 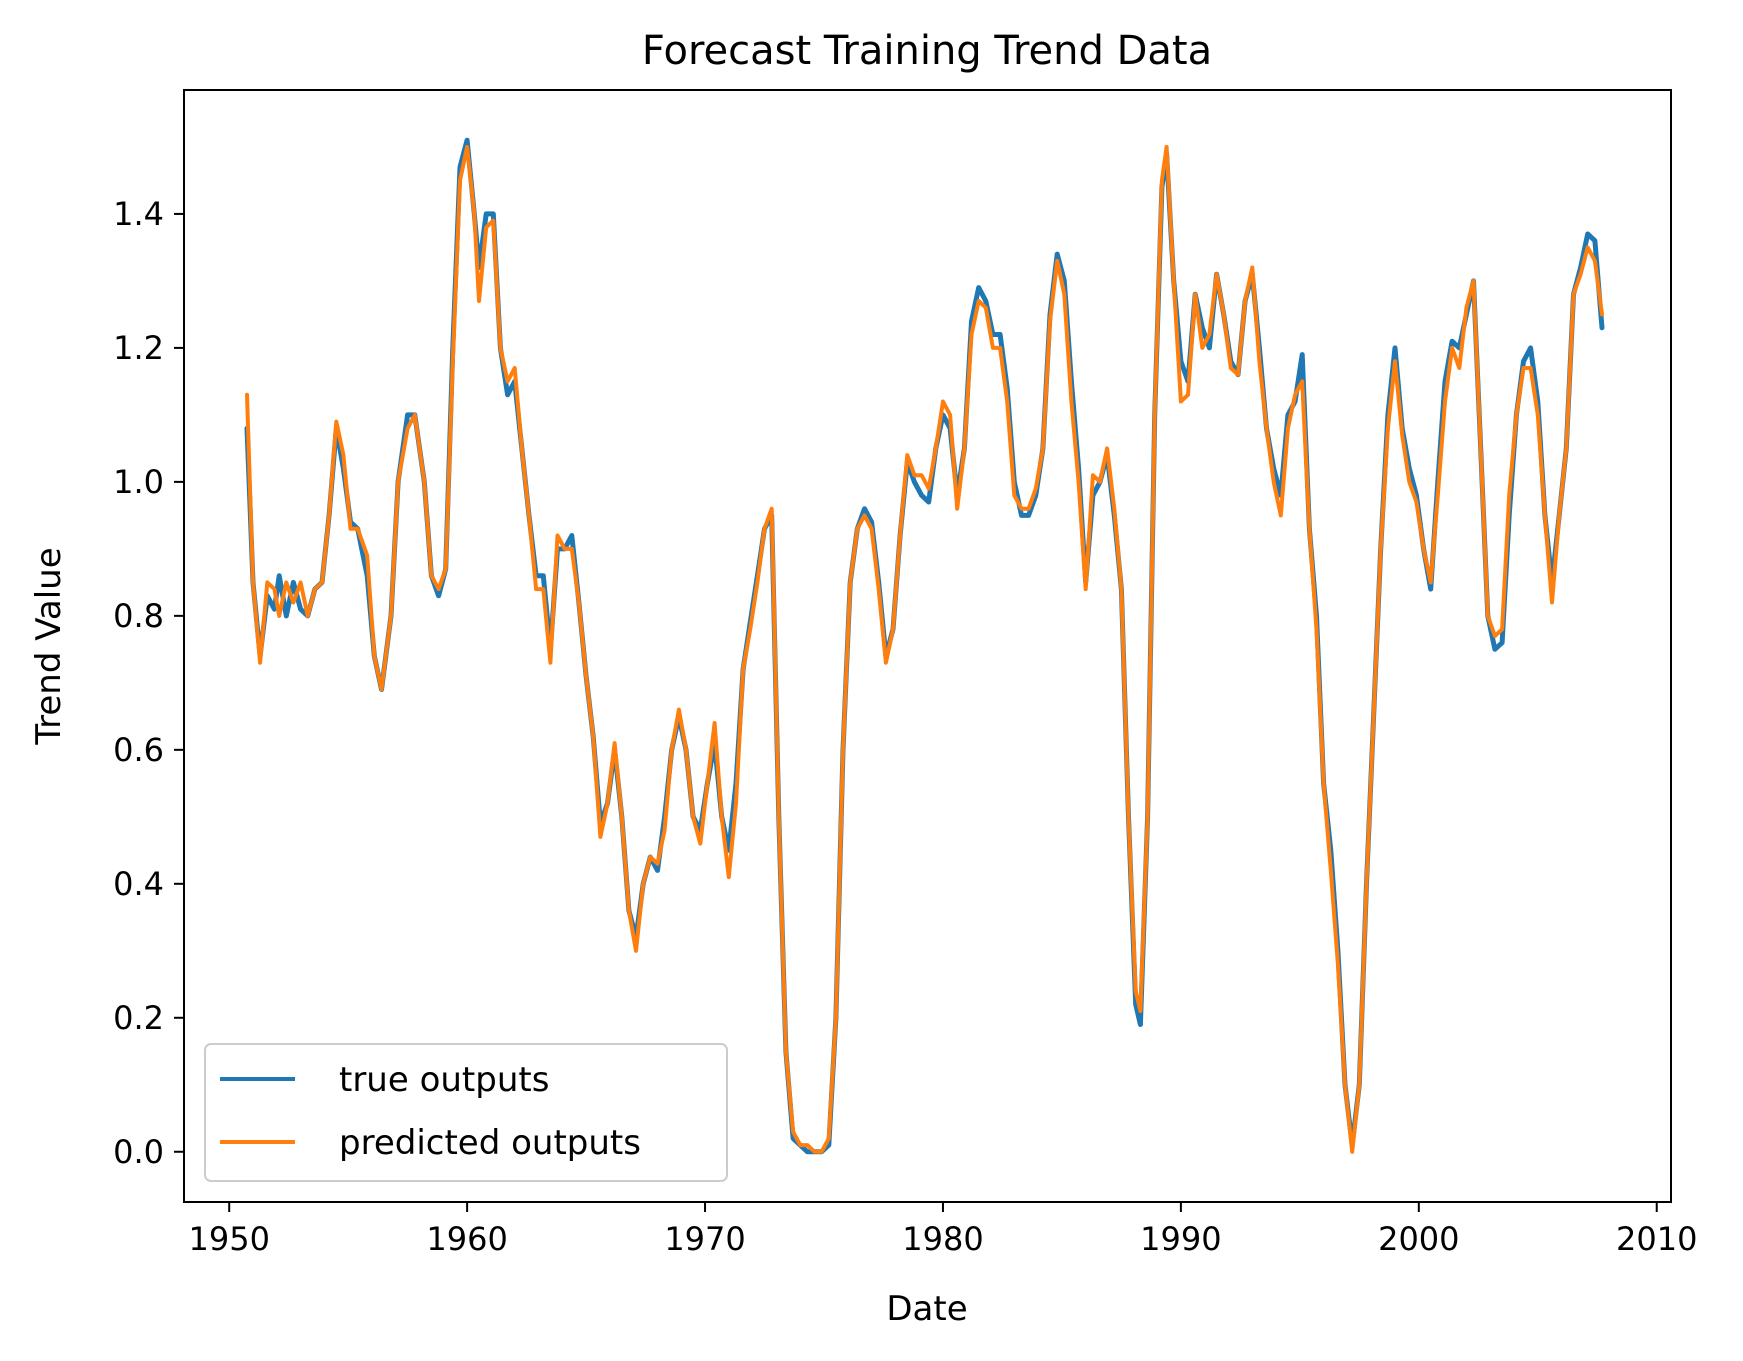 I want to click on legend-label-true-outputs: true outputs, so click(x=444, y=1080).